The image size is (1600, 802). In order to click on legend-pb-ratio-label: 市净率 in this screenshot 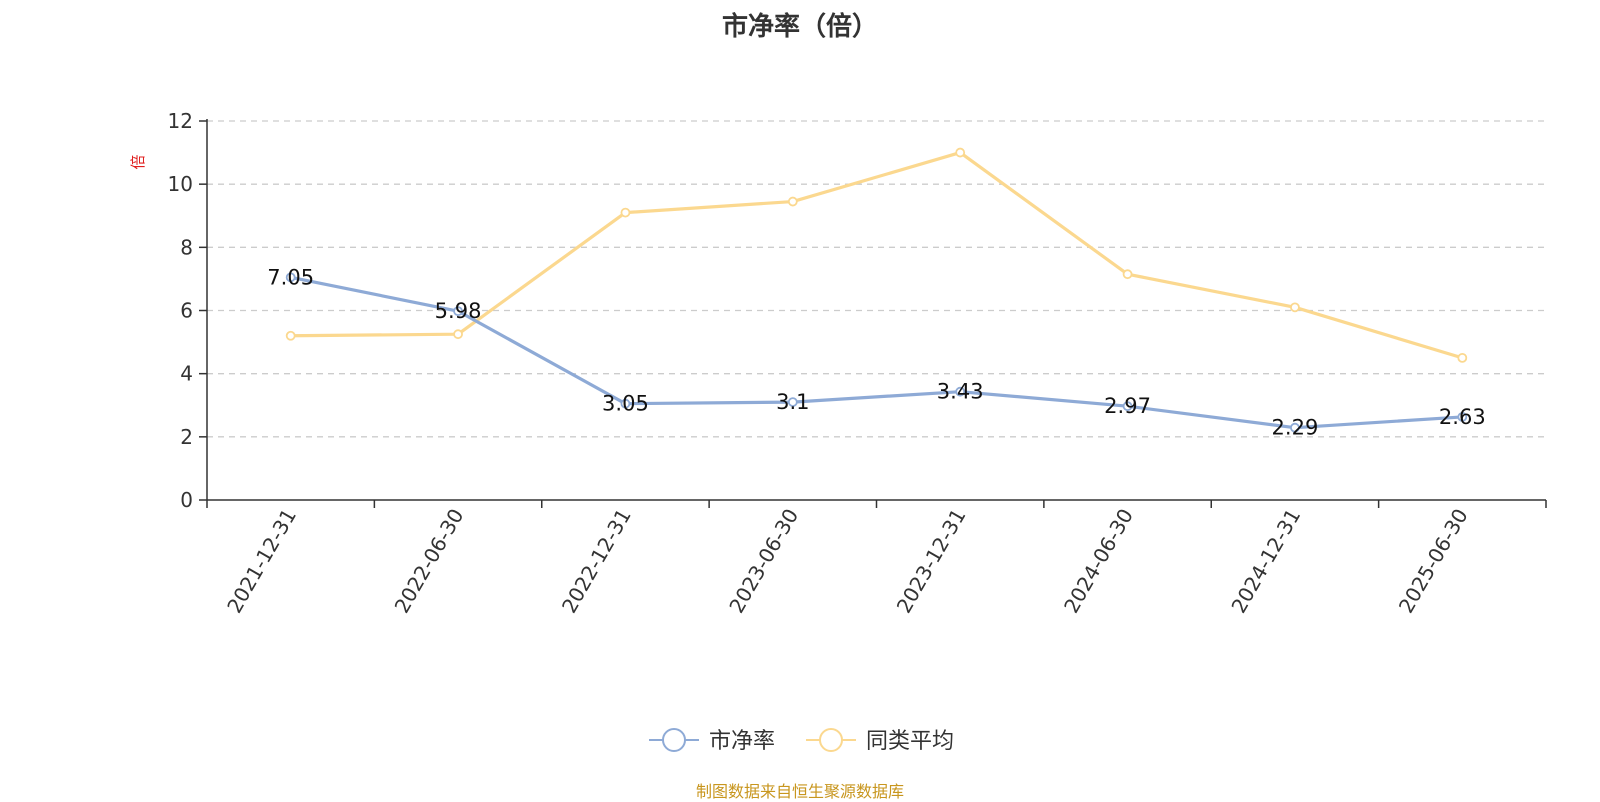, I will do `click(742, 741)`.